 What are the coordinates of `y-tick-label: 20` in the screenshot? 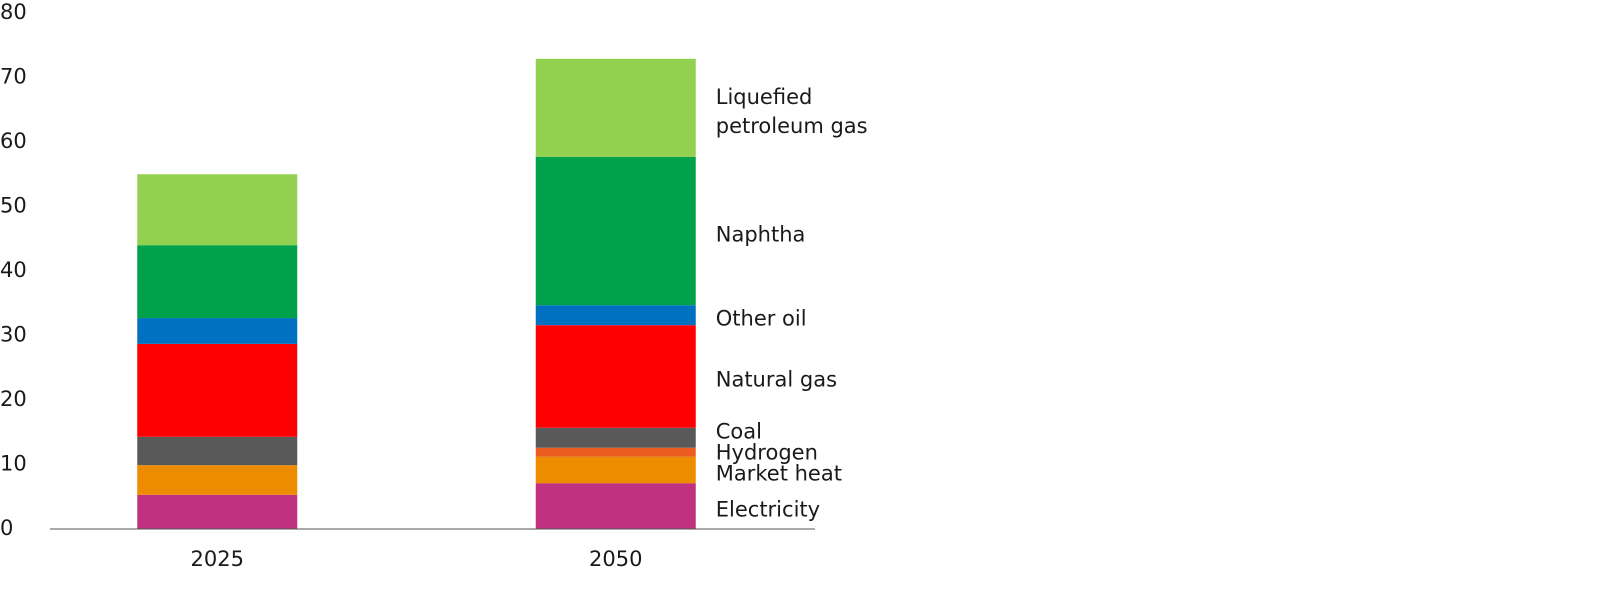 It's located at (13, 399).